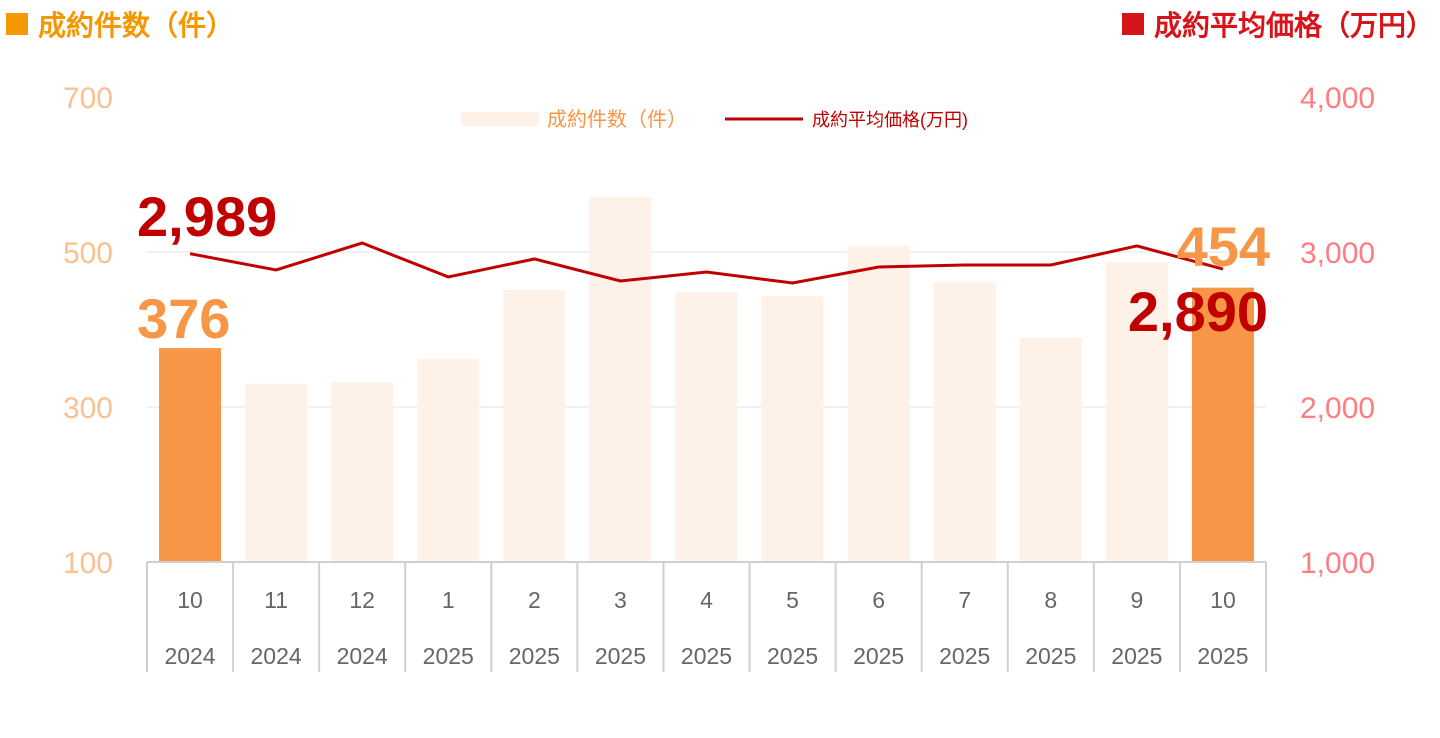 The height and width of the screenshot is (738, 1440). Describe the element at coordinates (448, 600) in the screenshot. I see `x-tick-month: 1` at that location.